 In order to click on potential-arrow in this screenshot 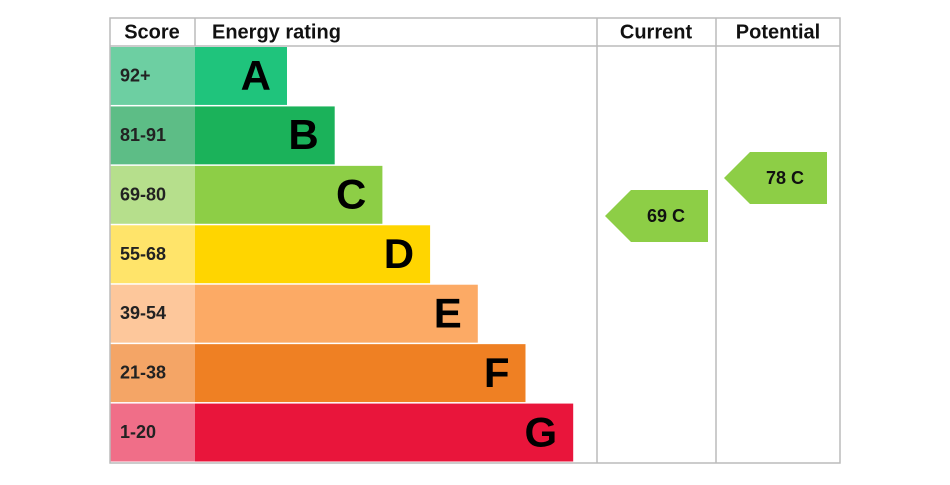, I will do `click(775, 178)`.